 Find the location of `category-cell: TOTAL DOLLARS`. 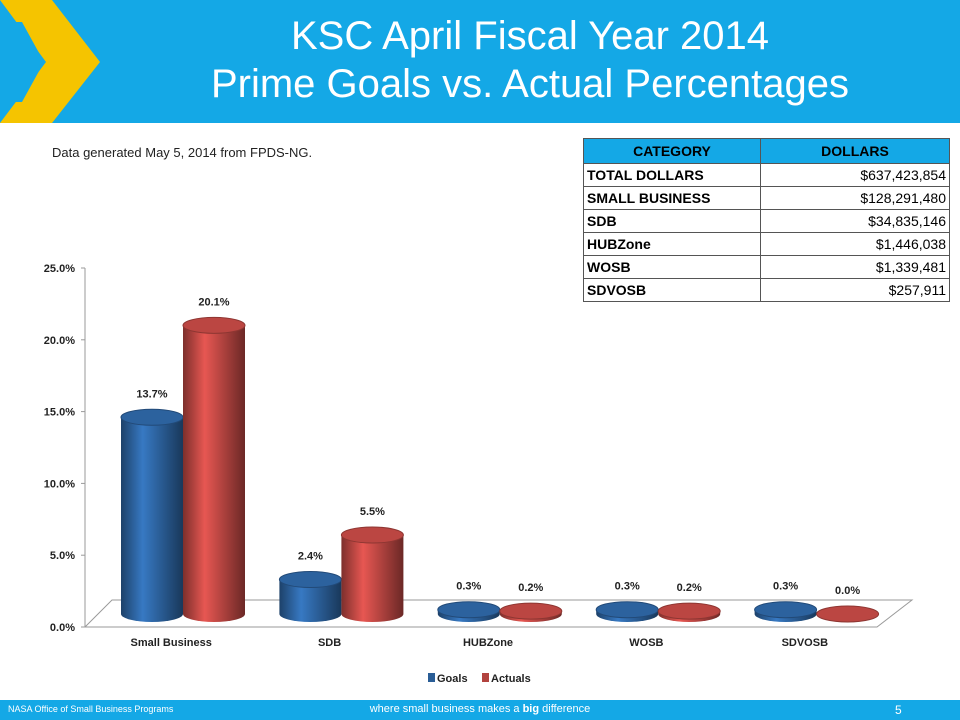

category-cell: TOTAL DOLLARS is located at coordinates (672, 175).